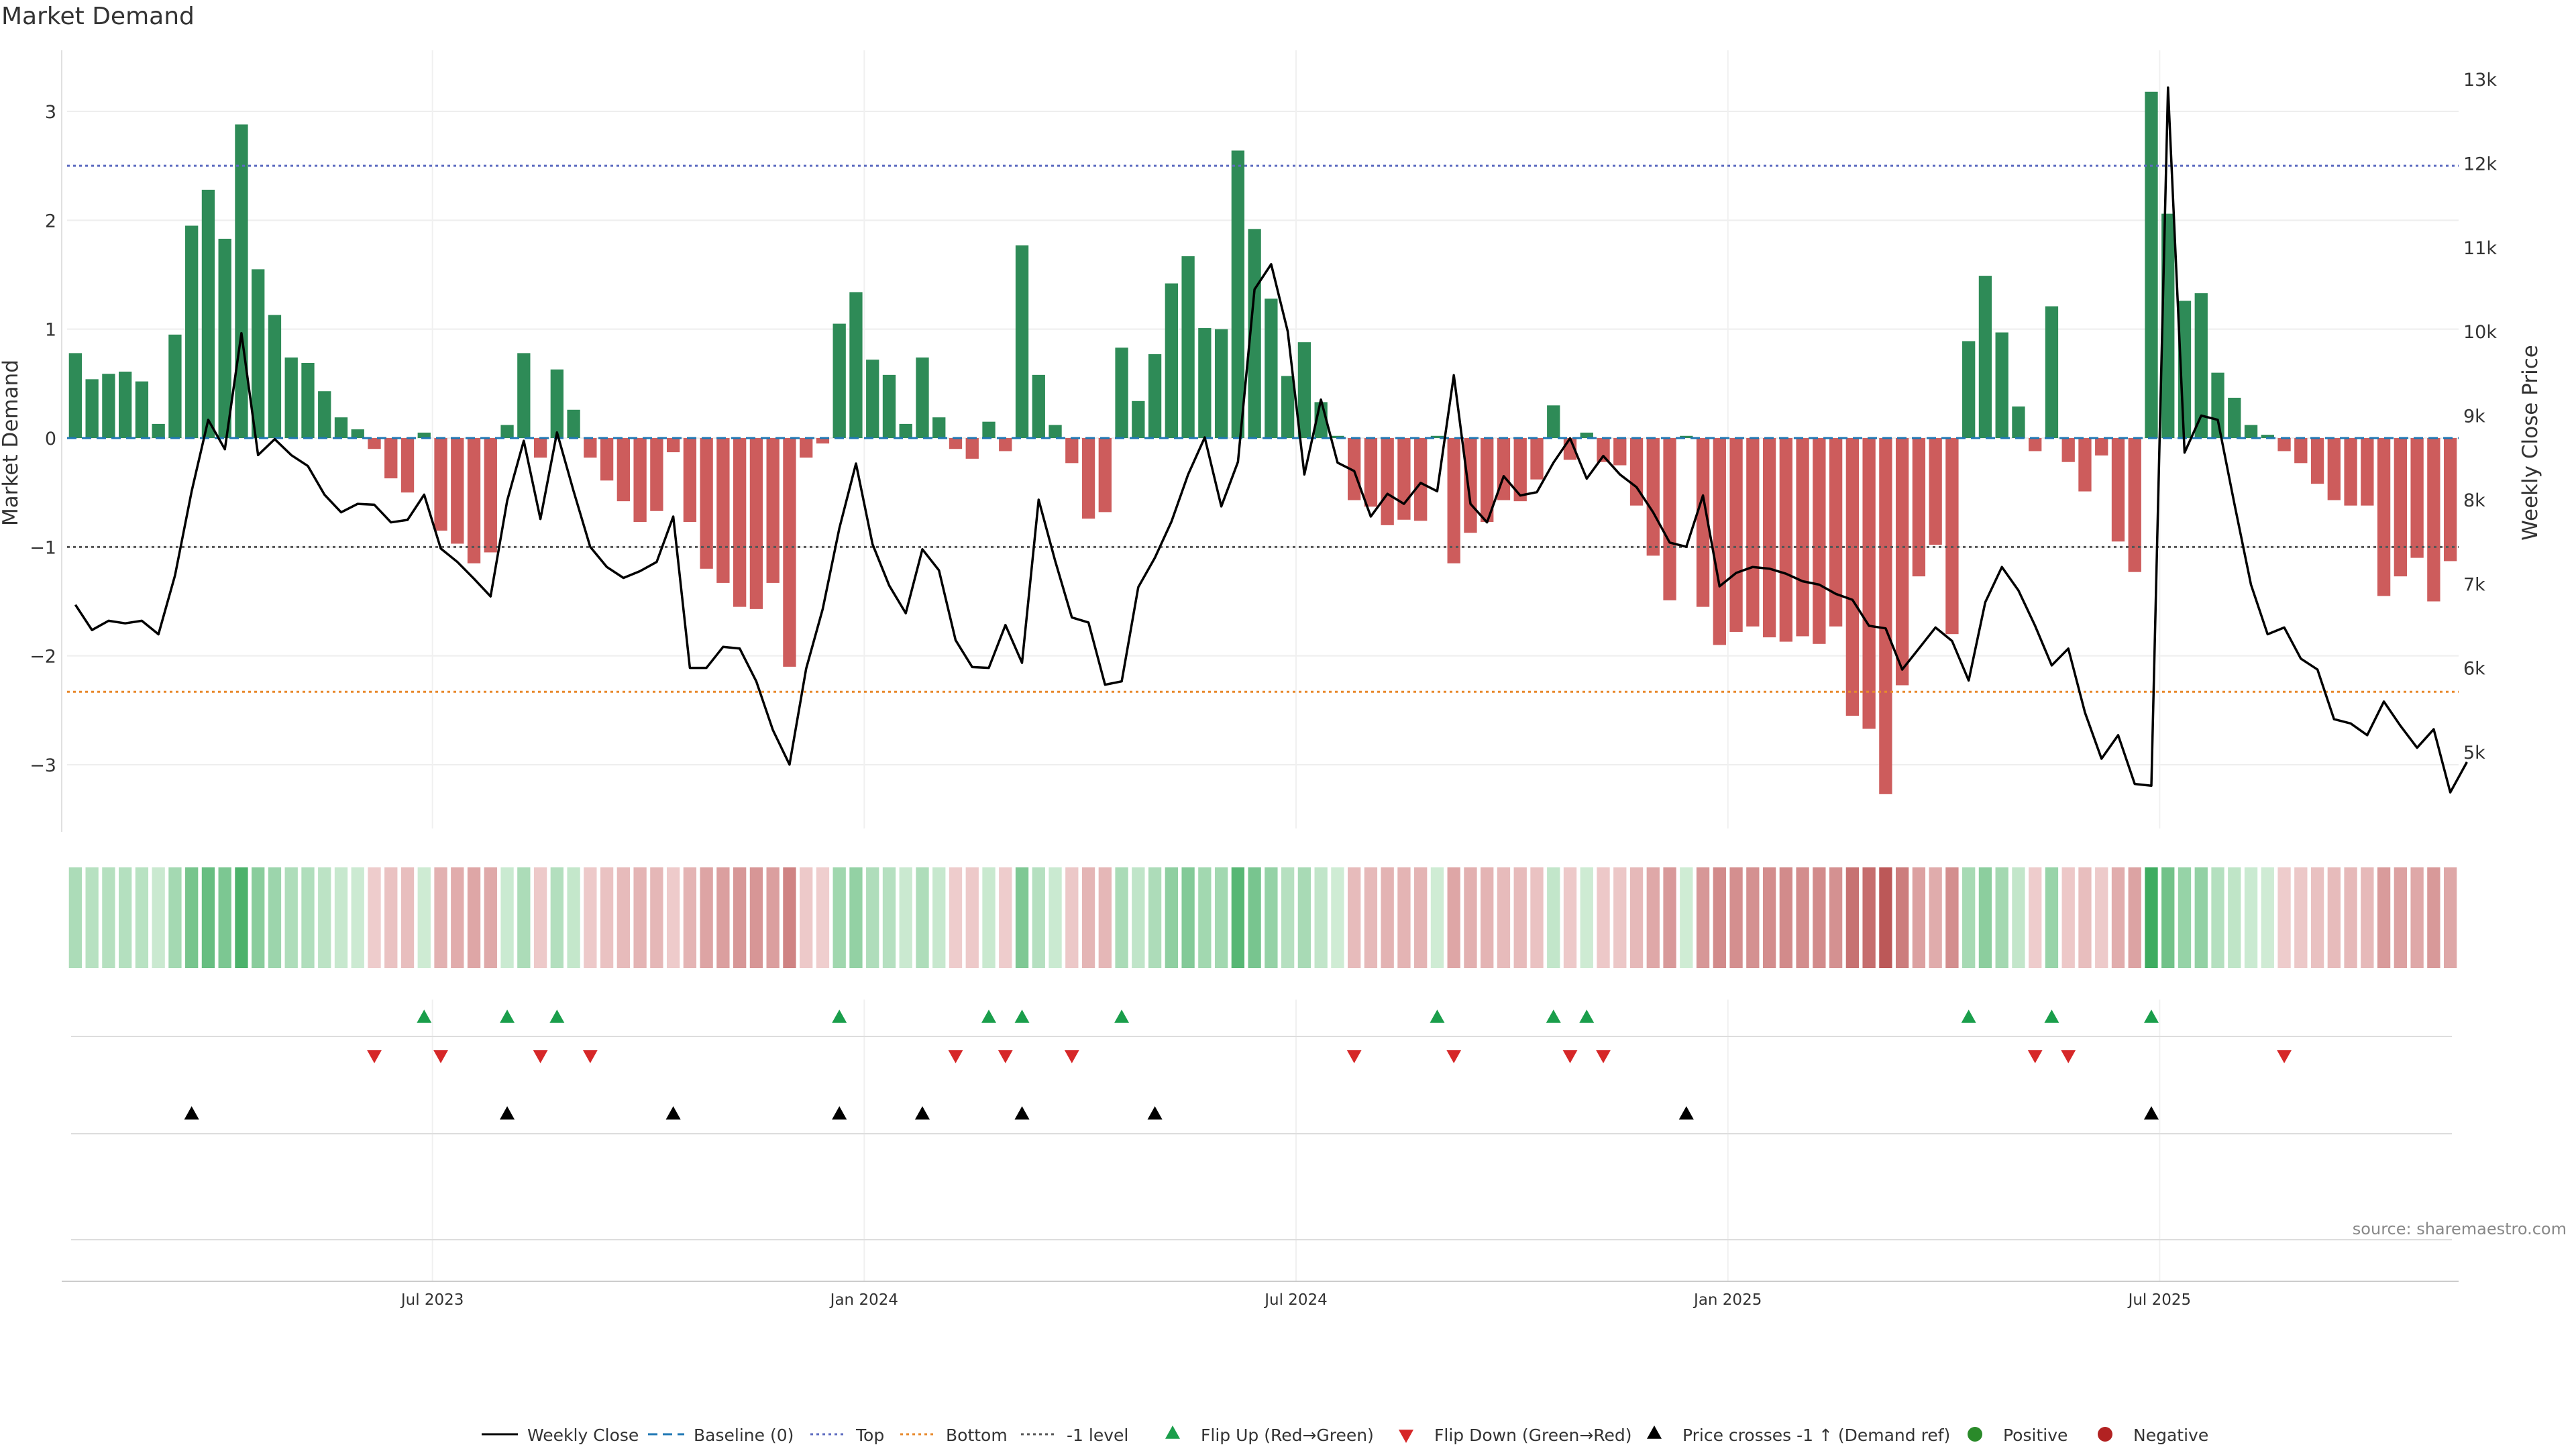 The height and width of the screenshot is (1449, 2576). I want to click on y2-tick-label: 6k, so click(2474, 669).